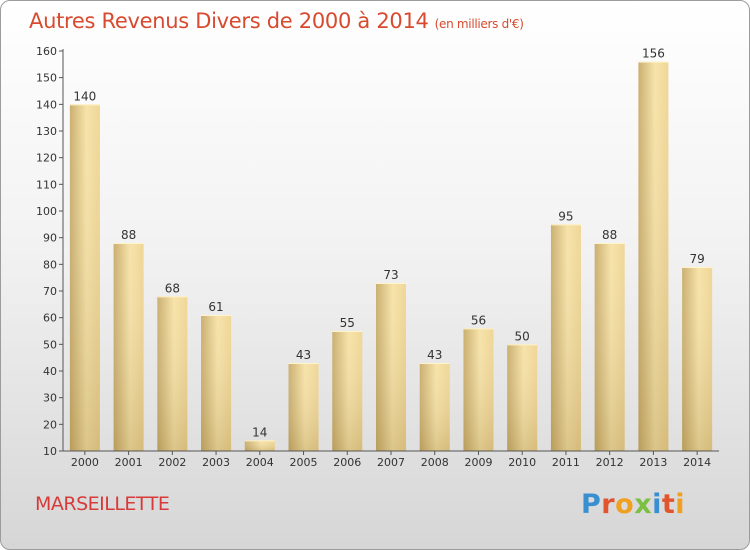  Describe the element at coordinates (478, 320) in the screenshot. I see `bar-value-label: 56` at that location.